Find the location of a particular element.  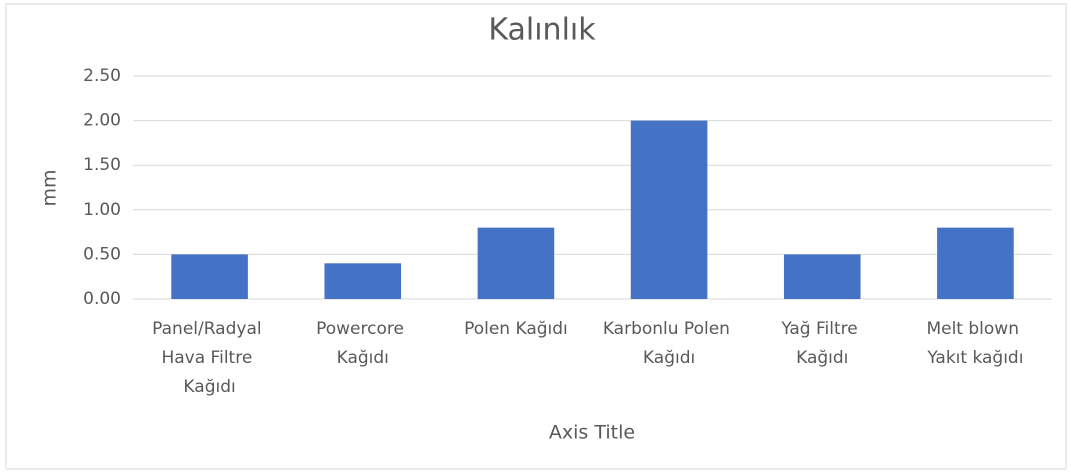

x-tick-label: Yağ Filtre Kağıdı is located at coordinates (821, 343).